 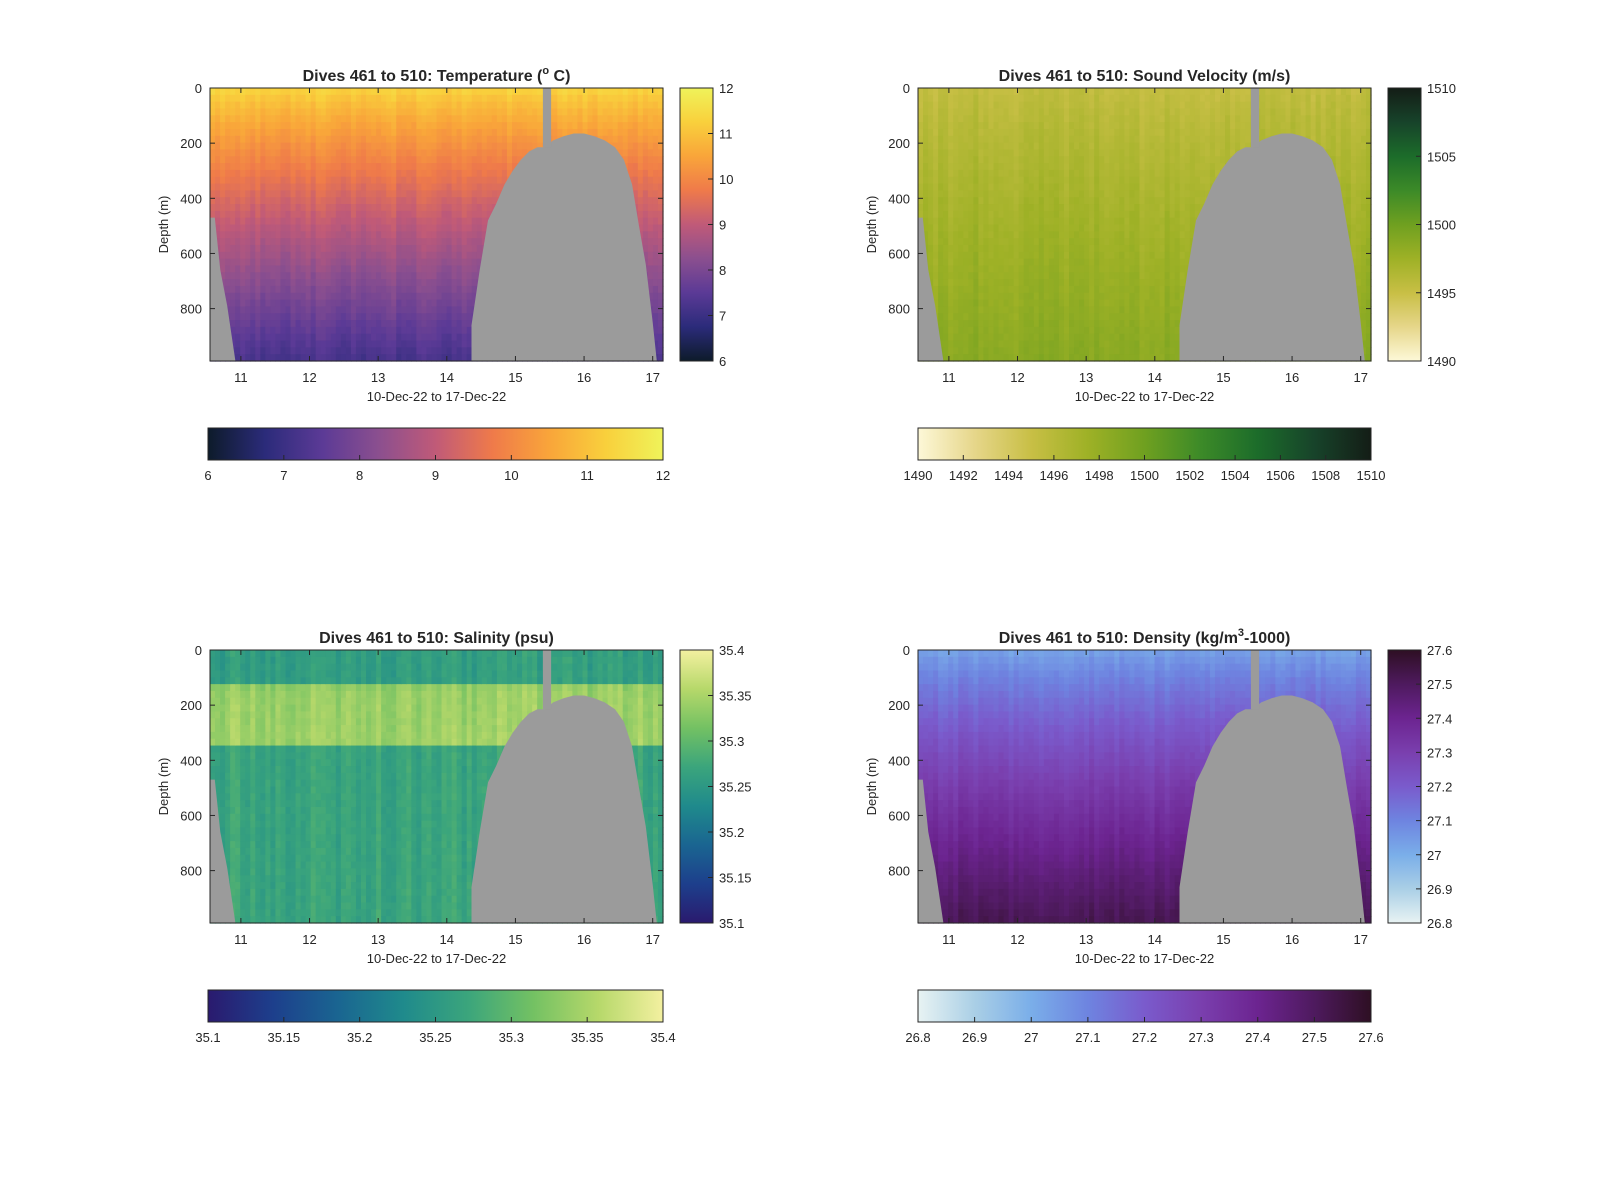 What do you see at coordinates (359, 475) in the screenshot?
I see `horizontal-colorbar-tick-label: 8` at bounding box center [359, 475].